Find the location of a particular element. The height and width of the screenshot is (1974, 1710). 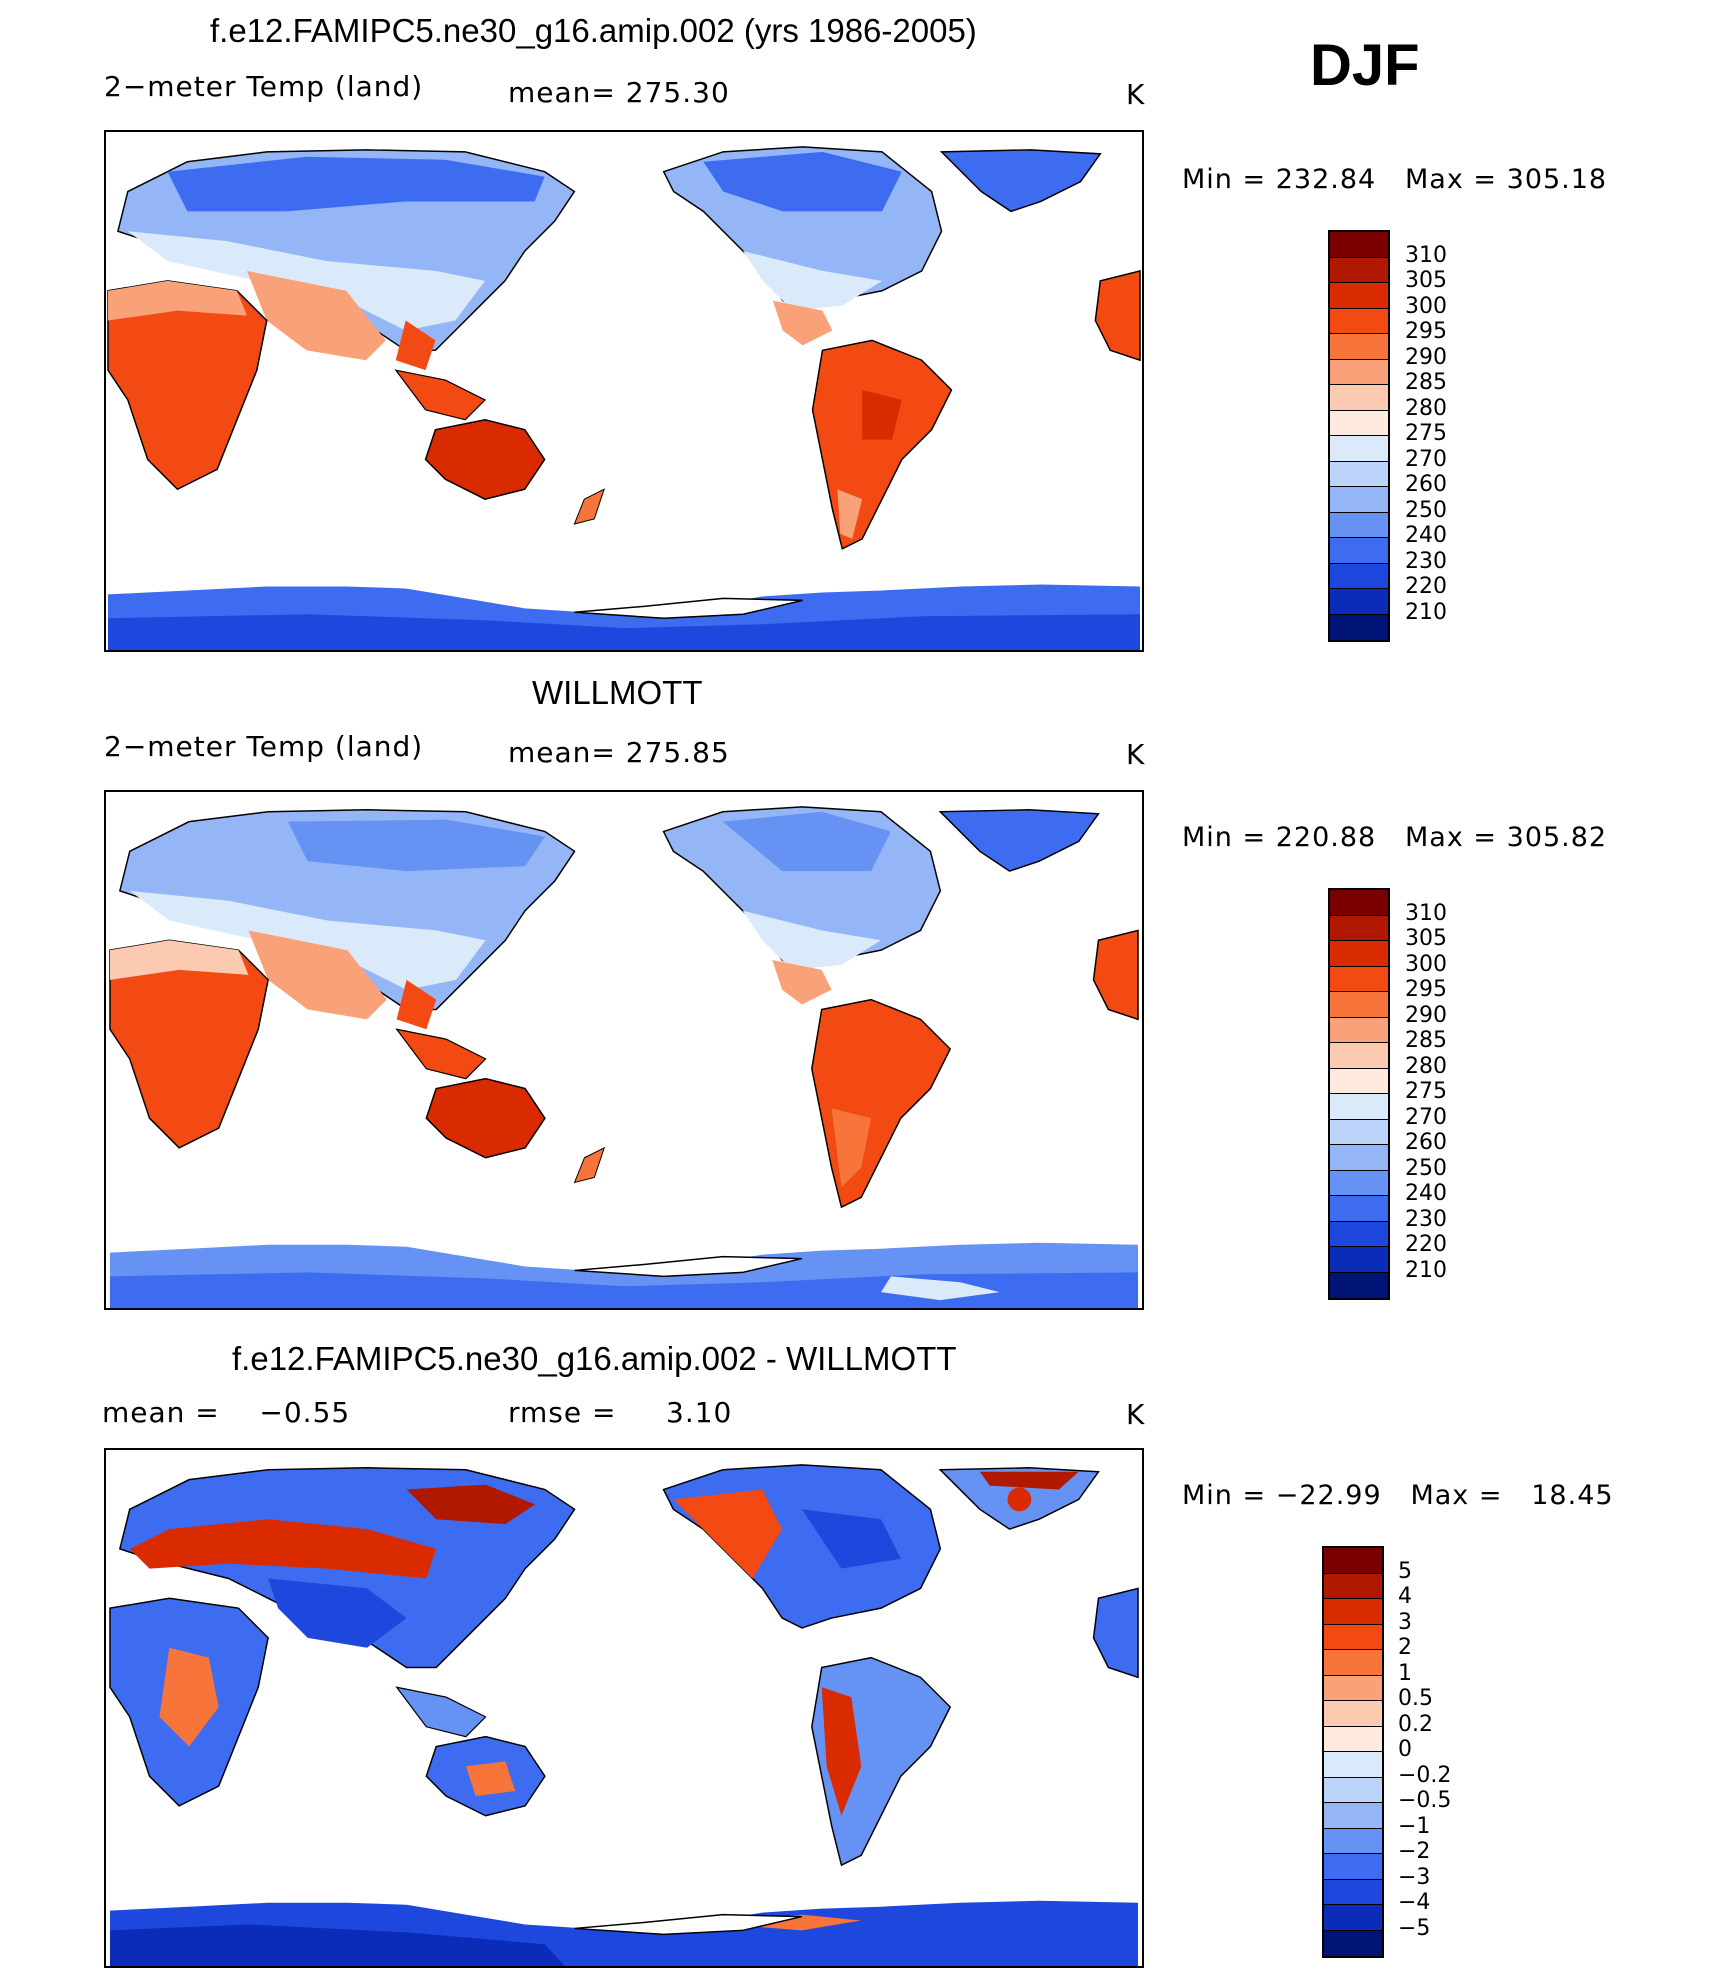

panel1-colorbar is located at coordinates (1359, 436).